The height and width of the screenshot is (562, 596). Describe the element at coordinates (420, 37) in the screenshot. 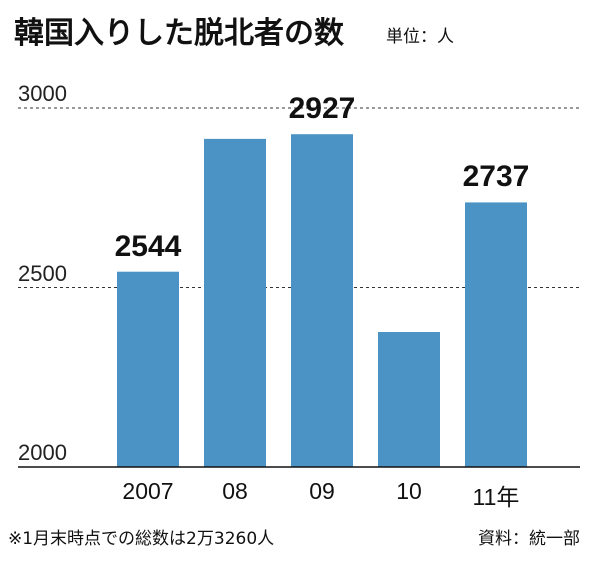

I see `unit-label: 単位：人` at that location.